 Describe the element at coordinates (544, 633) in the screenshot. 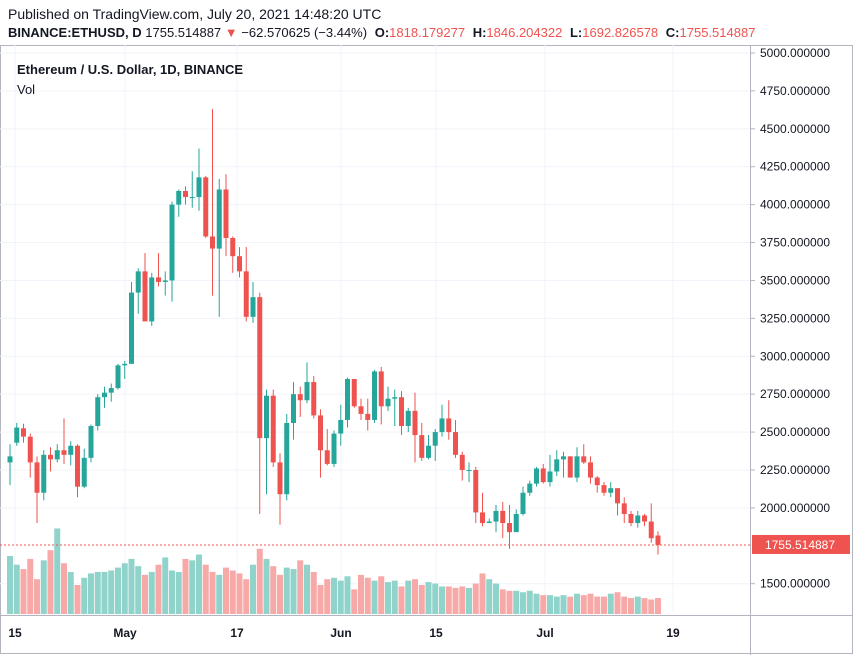

I see `x-tick-label: Jul` at that location.